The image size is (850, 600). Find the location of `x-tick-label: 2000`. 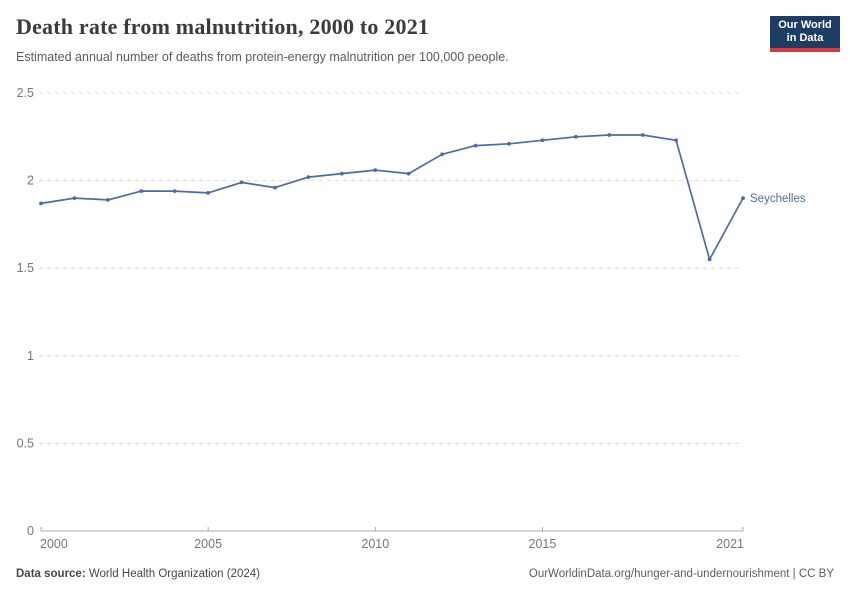

x-tick-label: 2000 is located at coordinates (54, 544).